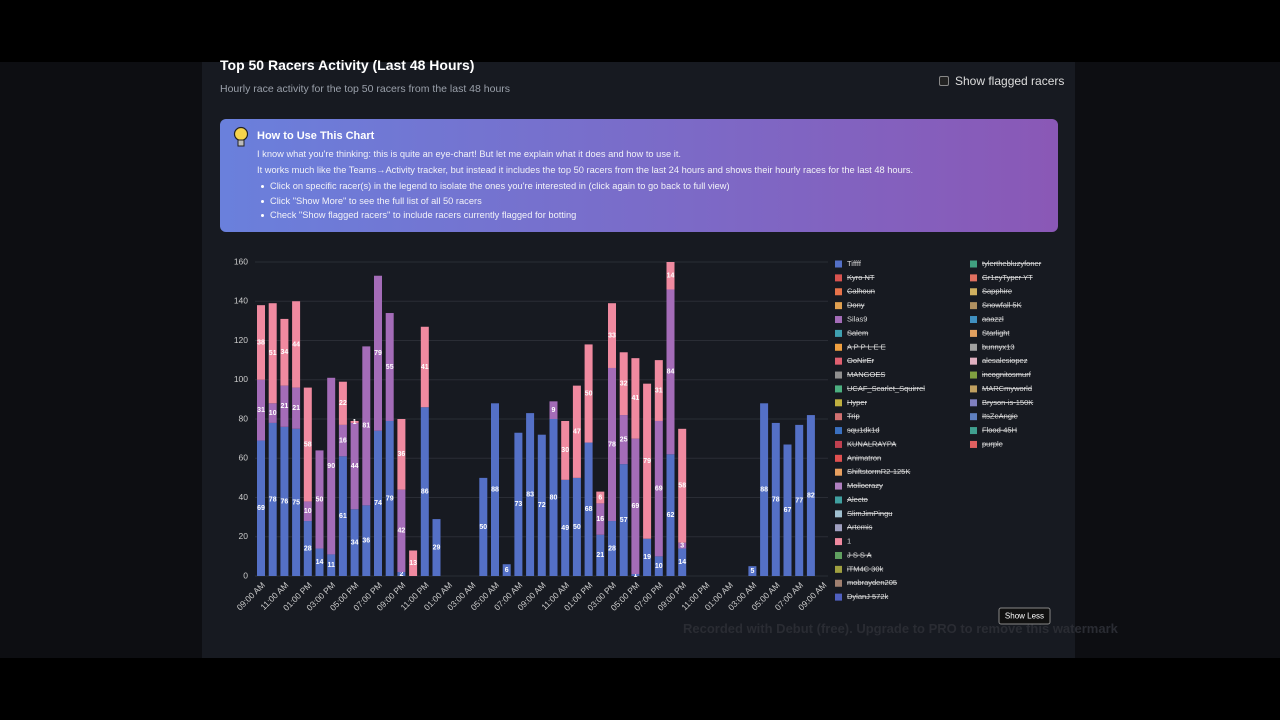  I want to click on legend-label: Trip, so click(853, 416).